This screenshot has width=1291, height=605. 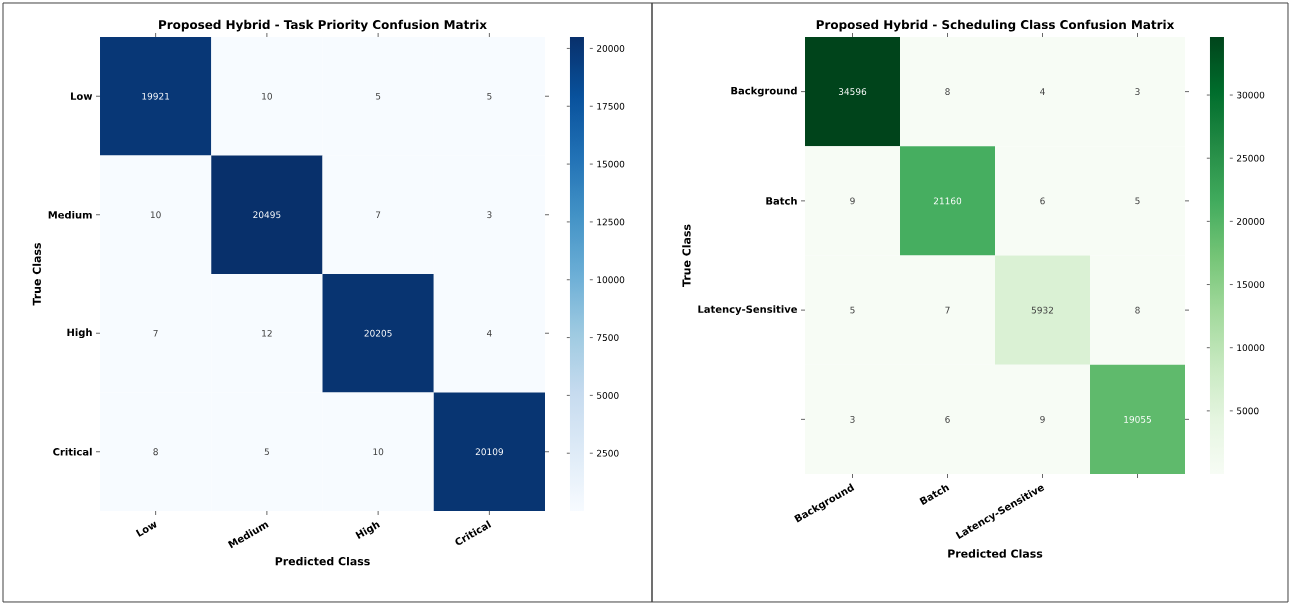 I want to click on data-label: 19055, so click(x=1137, y=419).